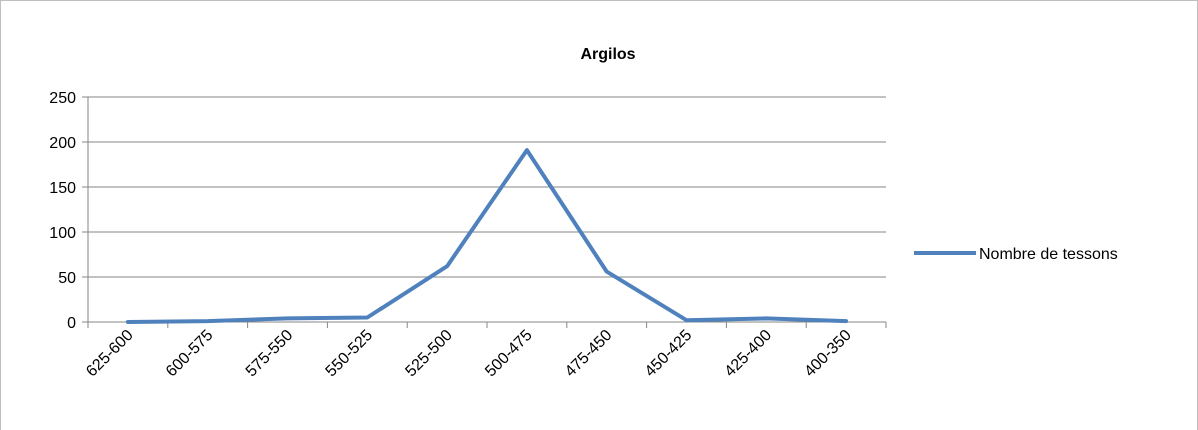  I want to click on x-tick-label: 575-550, so click(270, 354).